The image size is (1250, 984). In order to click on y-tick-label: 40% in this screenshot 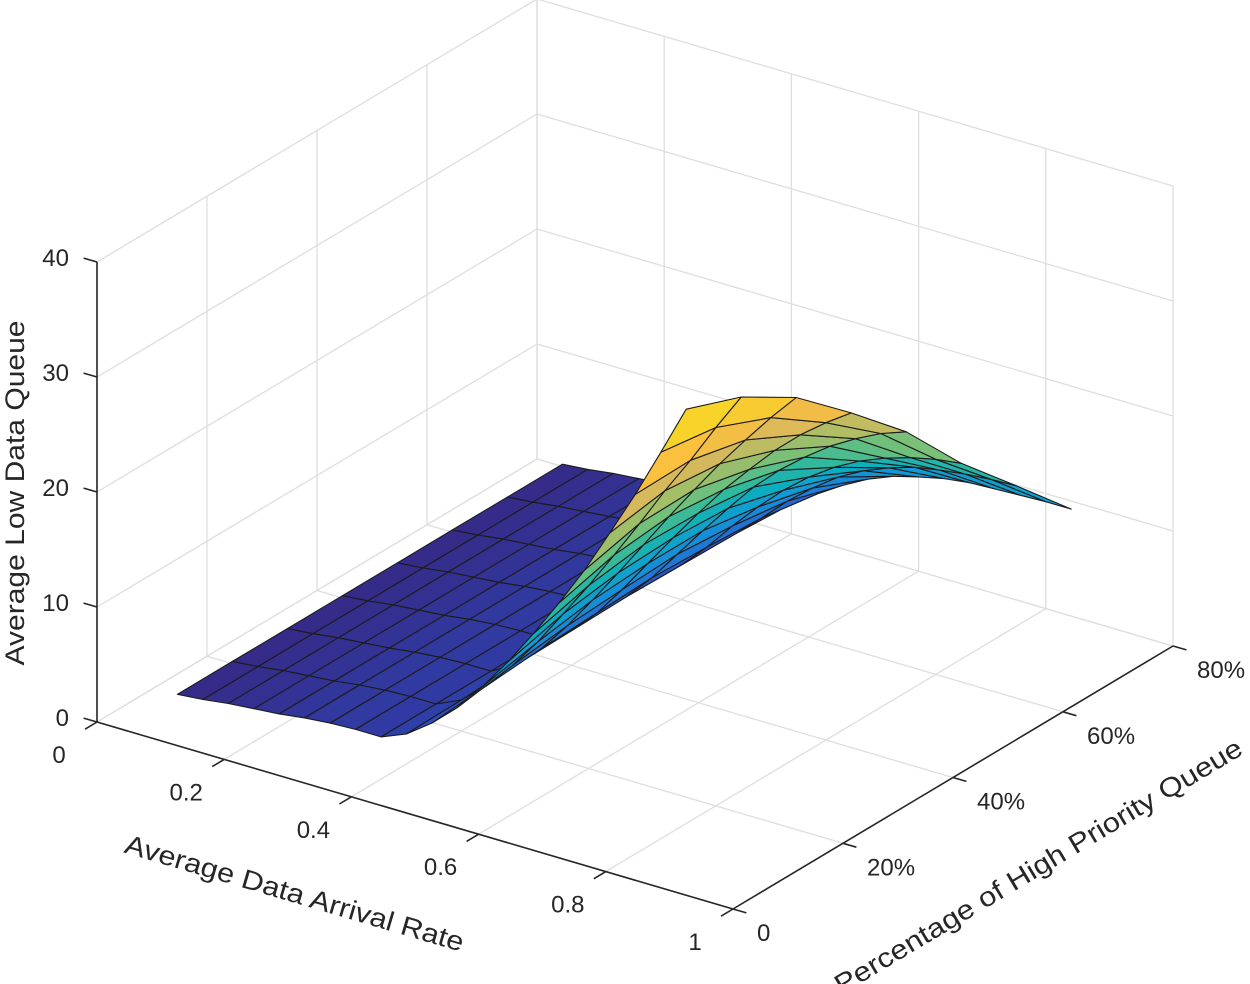, I will do `click(1001, 802)`.